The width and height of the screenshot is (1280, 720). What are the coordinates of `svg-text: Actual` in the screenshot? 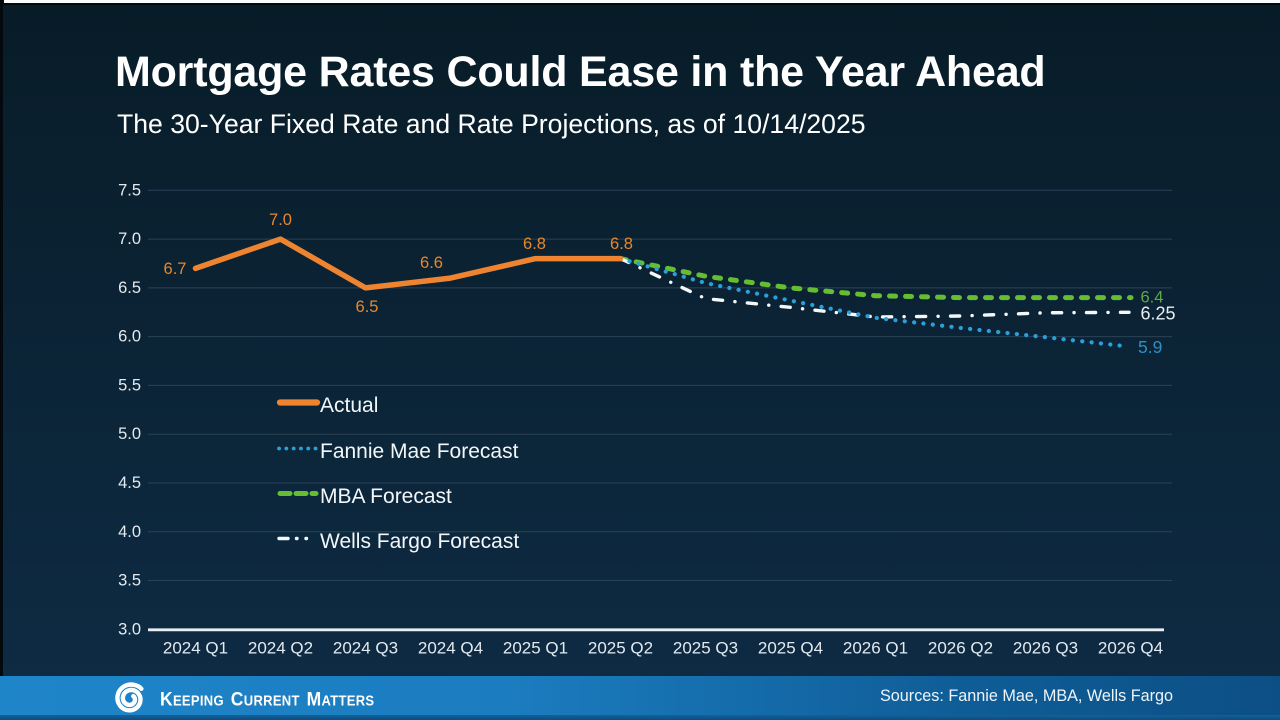 It's located at (349, 405).